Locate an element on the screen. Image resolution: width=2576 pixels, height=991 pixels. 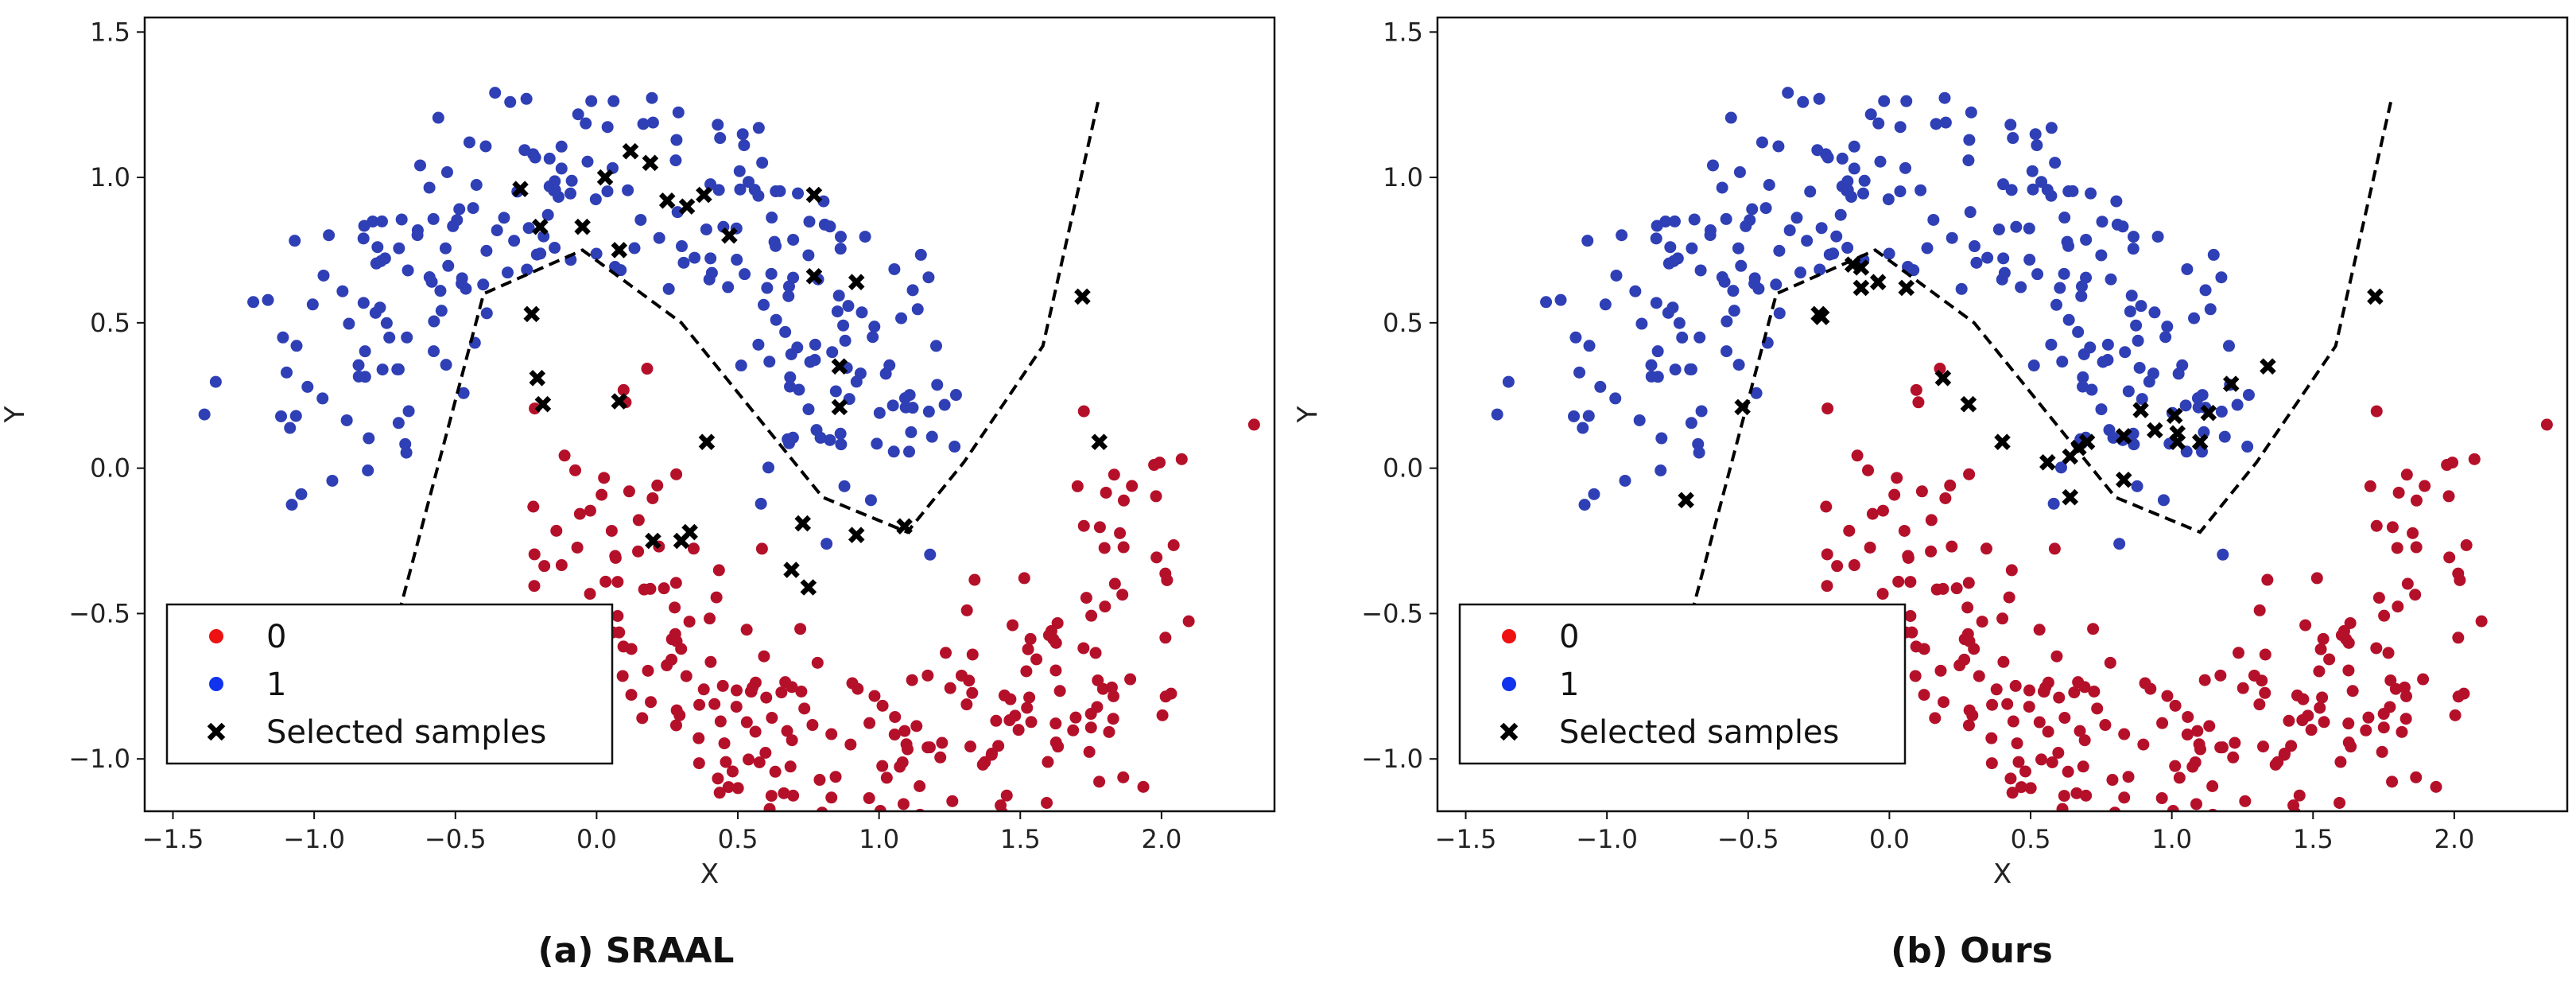
x-tick-label: −1.5 is located at coordinates (1466, 839).